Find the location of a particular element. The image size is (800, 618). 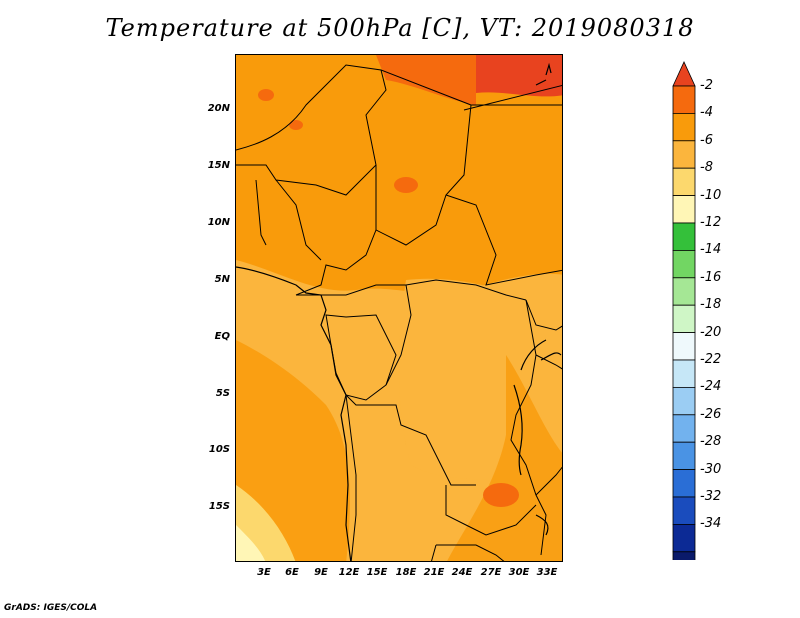

footer-credit: GrADS: IGES/COLA is located at coordinates (51, 608).